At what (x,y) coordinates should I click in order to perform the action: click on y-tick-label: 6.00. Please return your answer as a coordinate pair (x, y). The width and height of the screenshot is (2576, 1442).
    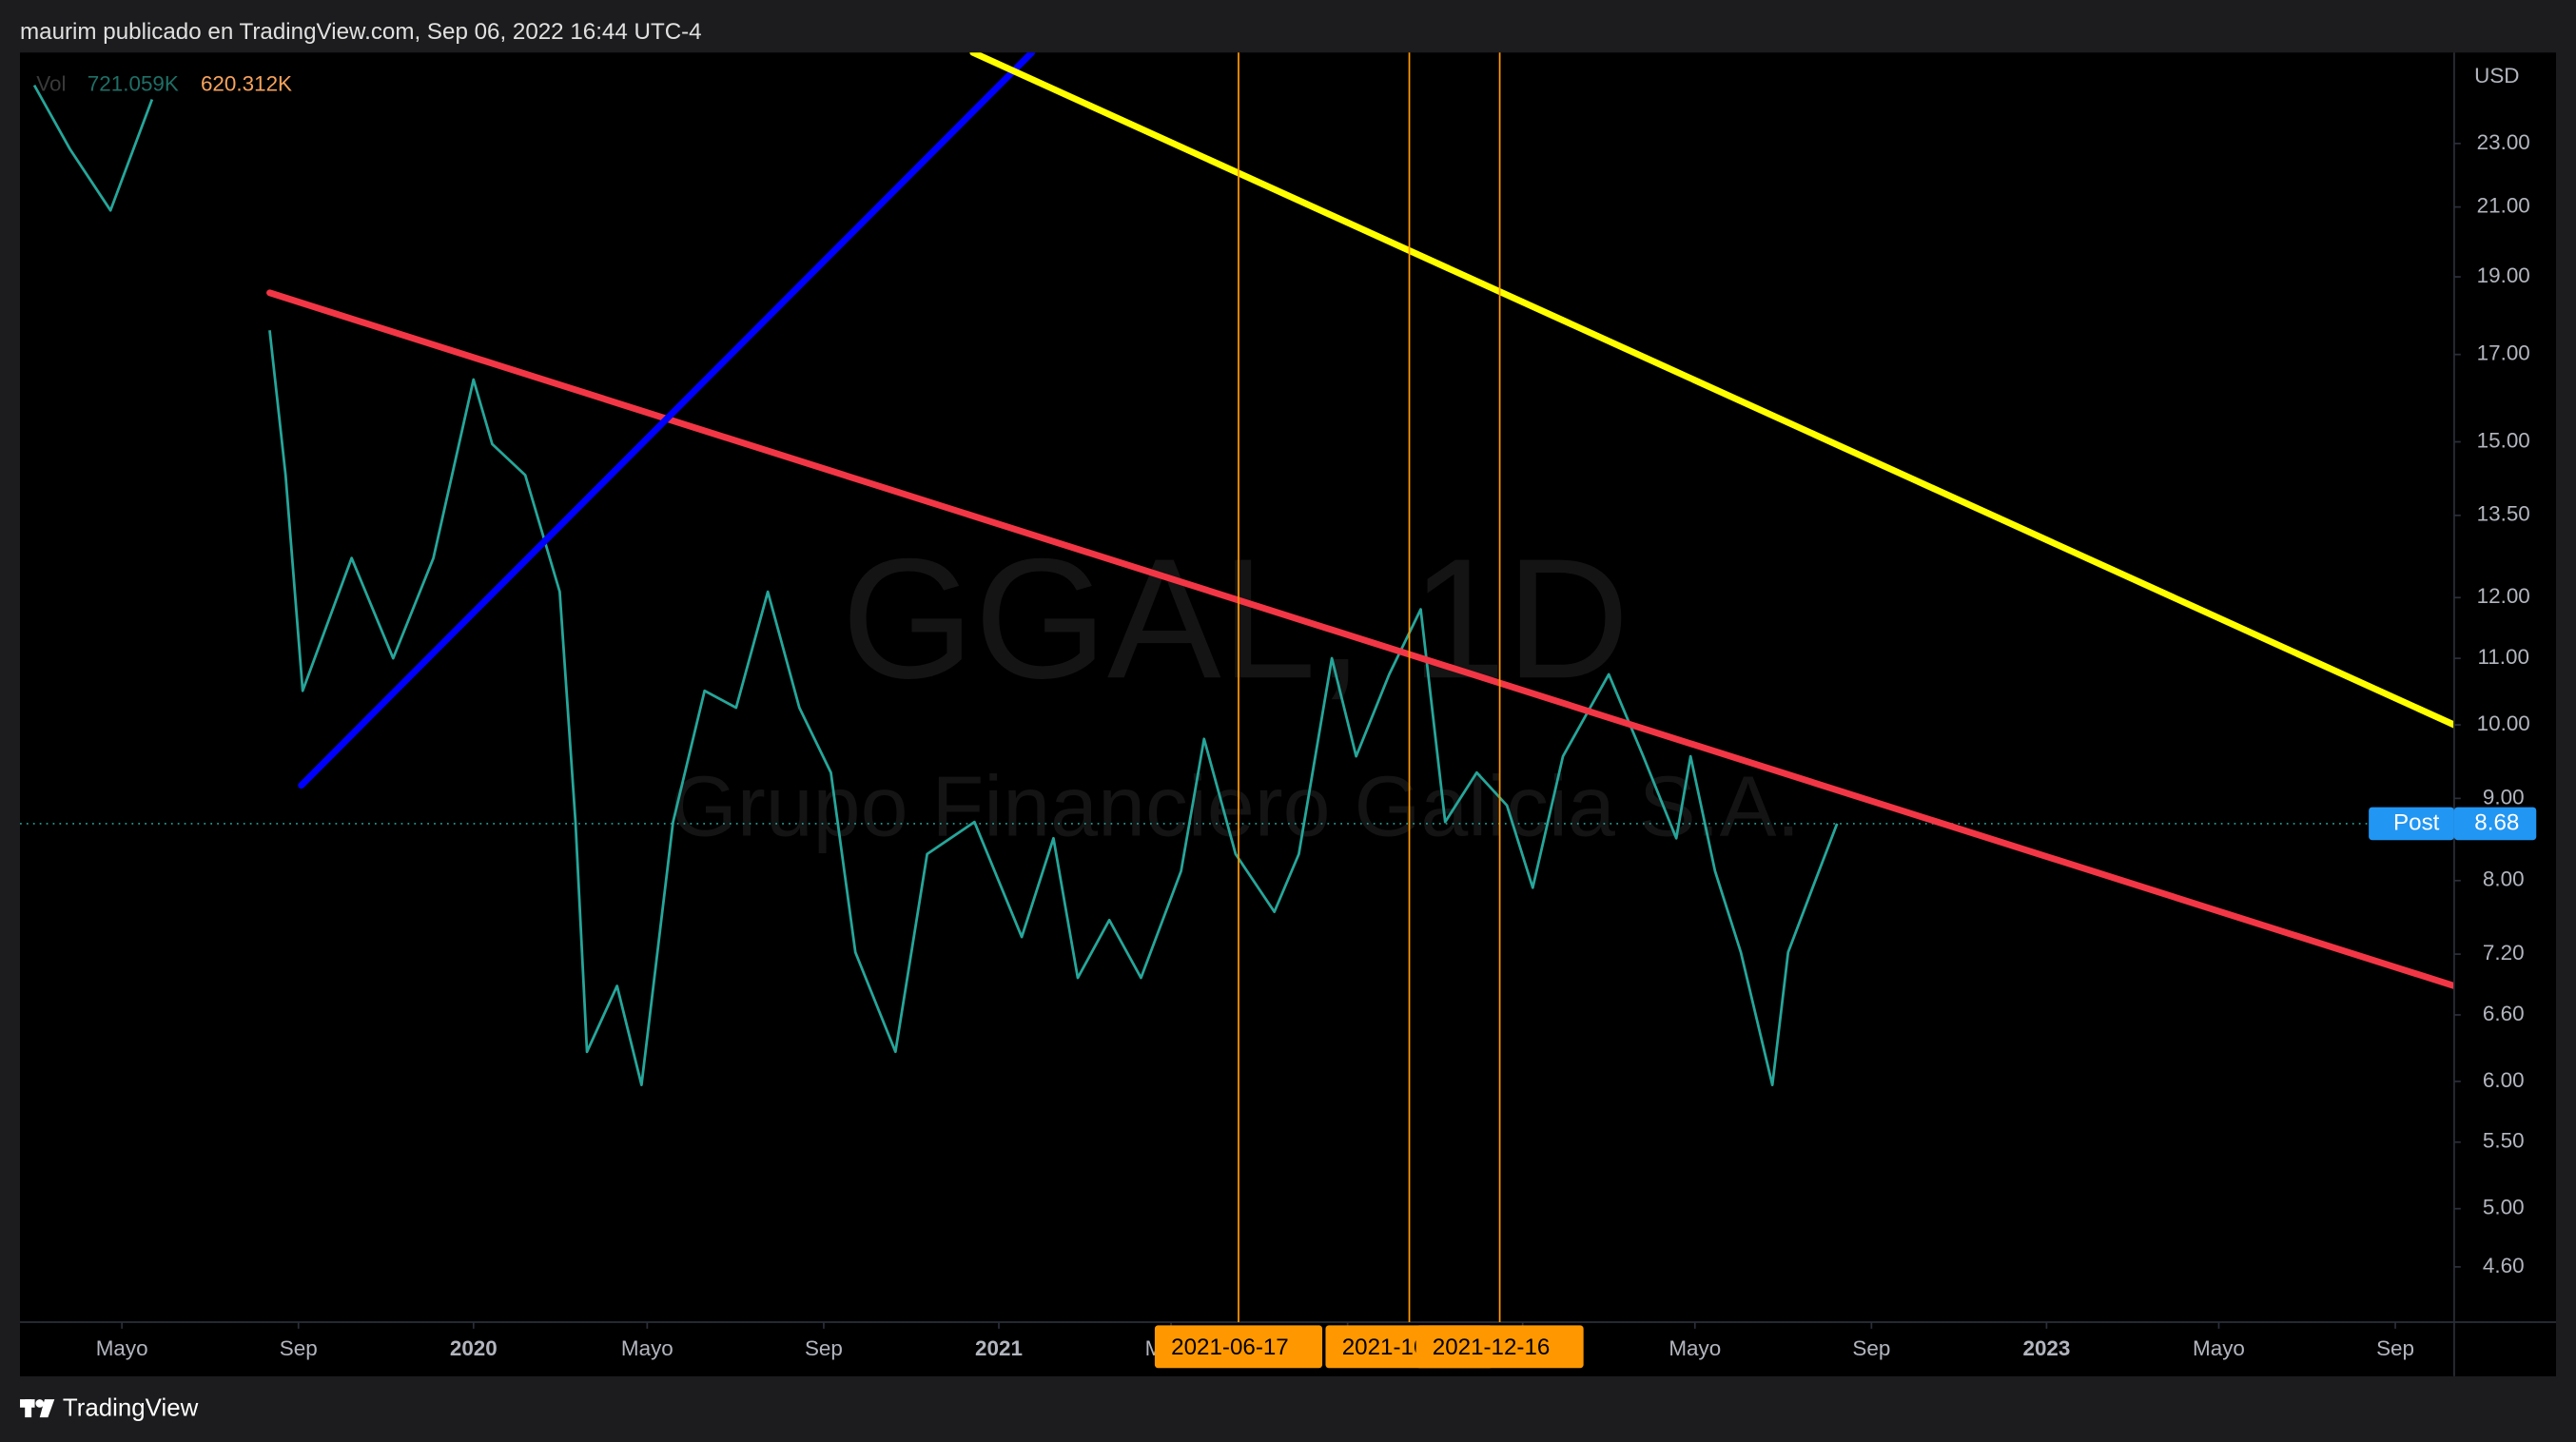
    Looking at the image, I should click on (2504, 1080).